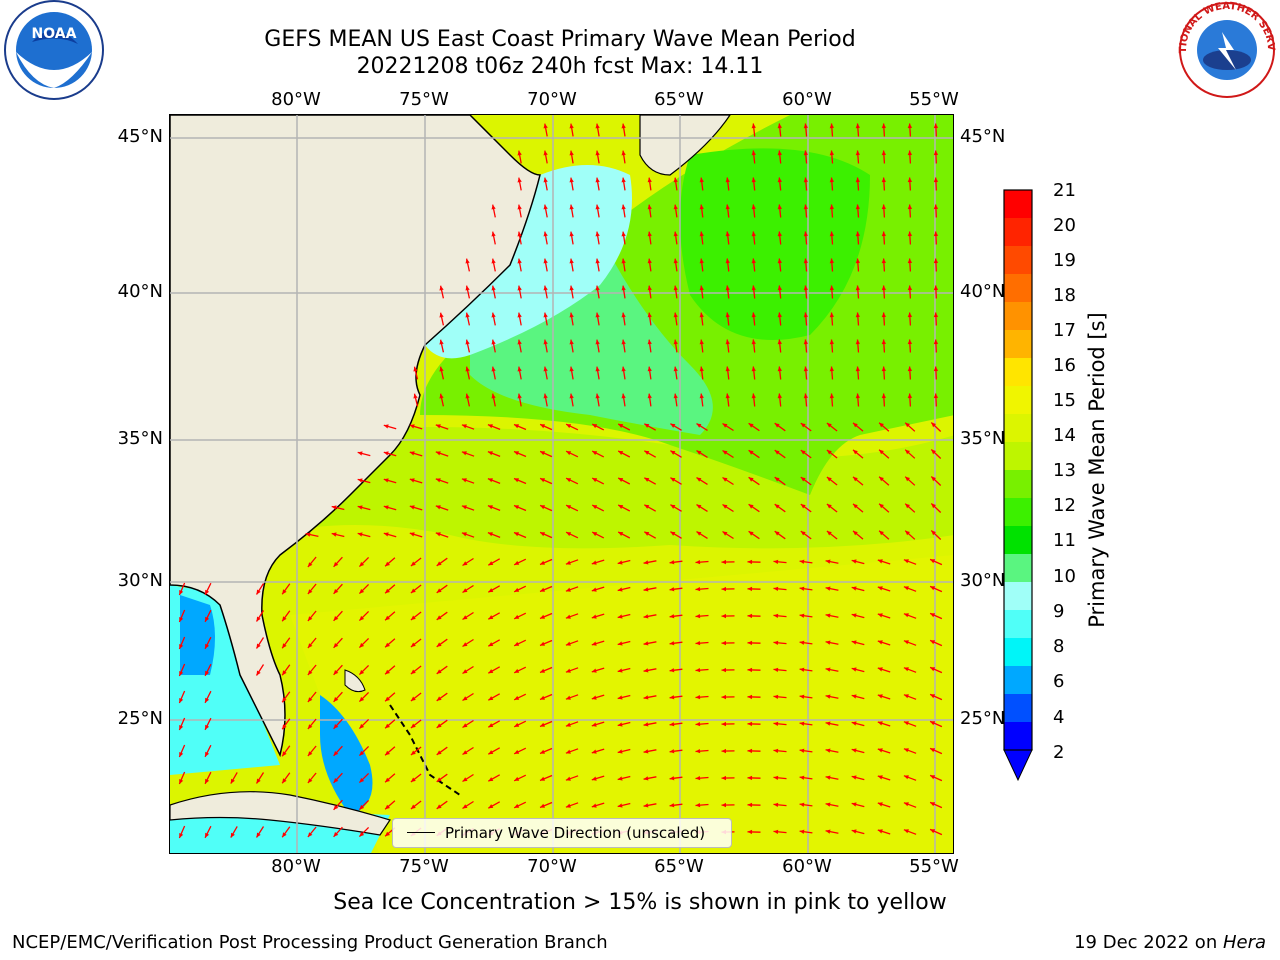 This screenshot has height=960, width=1280. Describe the element at coordinates (296, 866) in the screenshot. I see `lon-tick-bottom: 80°W` at that location.